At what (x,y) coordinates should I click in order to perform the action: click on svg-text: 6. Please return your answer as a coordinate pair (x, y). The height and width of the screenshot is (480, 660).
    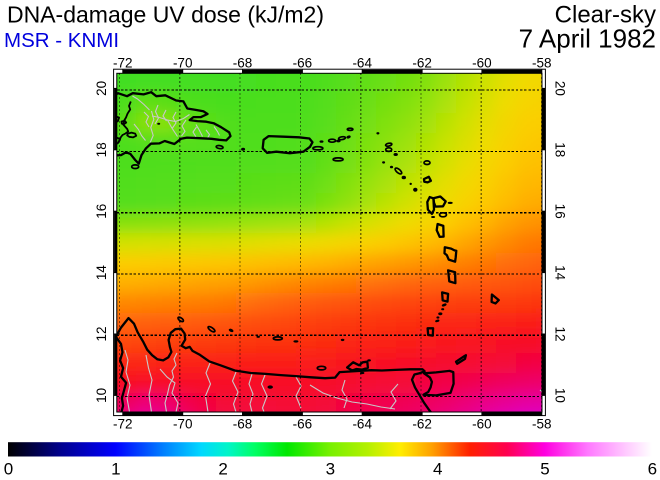
    Looking at the image, I should click on (652, 469).